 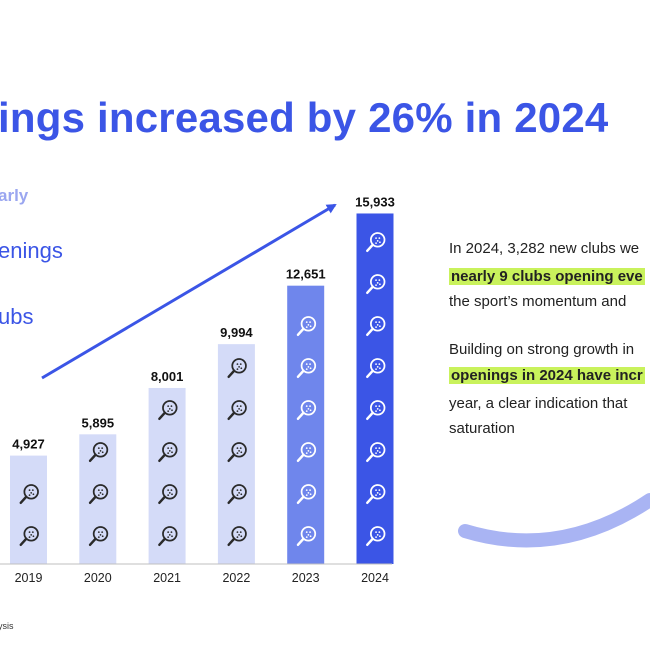 What do you see at coordinates (554, 520) in the screenshot?
I see `decorative-swoosh` at bounding box center [554, 520].